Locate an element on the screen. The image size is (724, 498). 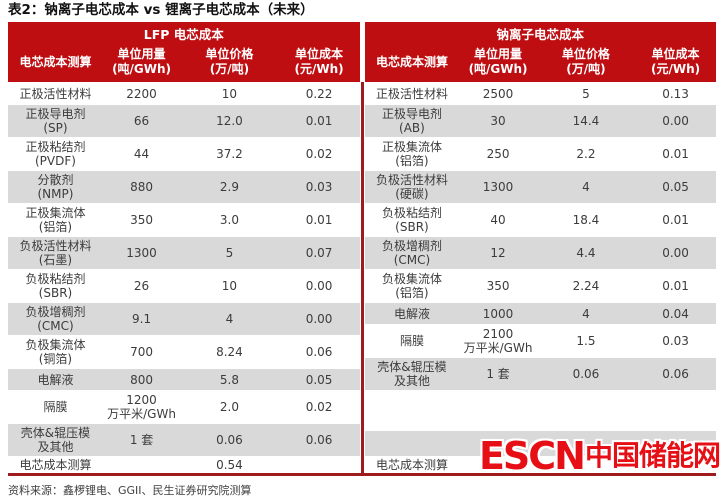
price-cell: 37.2 is located at coordinates (229, 154).